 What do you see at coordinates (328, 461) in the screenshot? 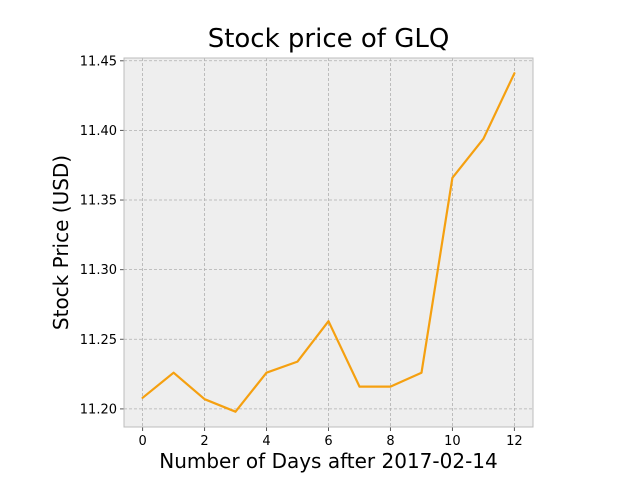
I see `x-axis-label: Number of Days after 2017-02-14` at bounding box center [328, 461].